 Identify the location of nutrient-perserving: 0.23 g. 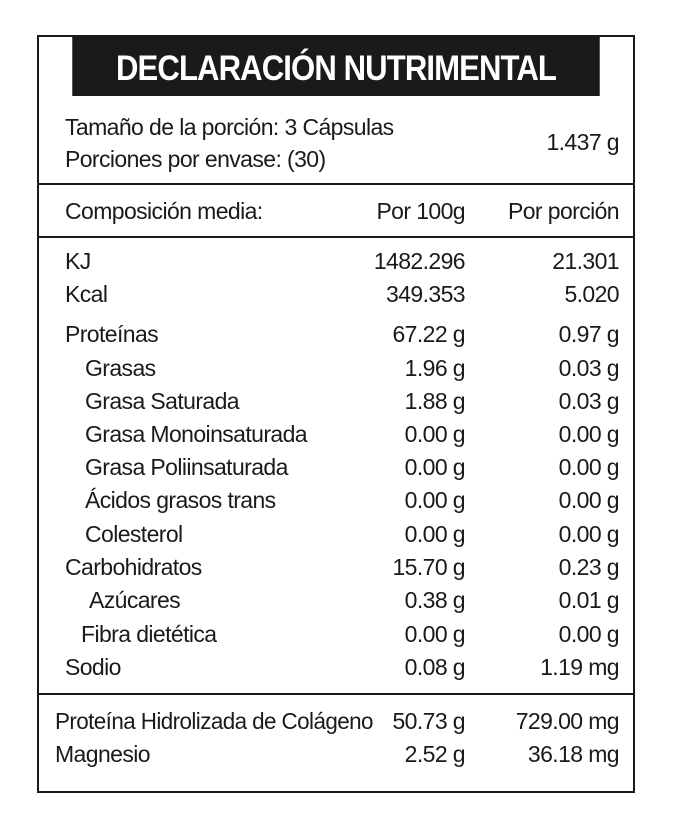
(589, 567).